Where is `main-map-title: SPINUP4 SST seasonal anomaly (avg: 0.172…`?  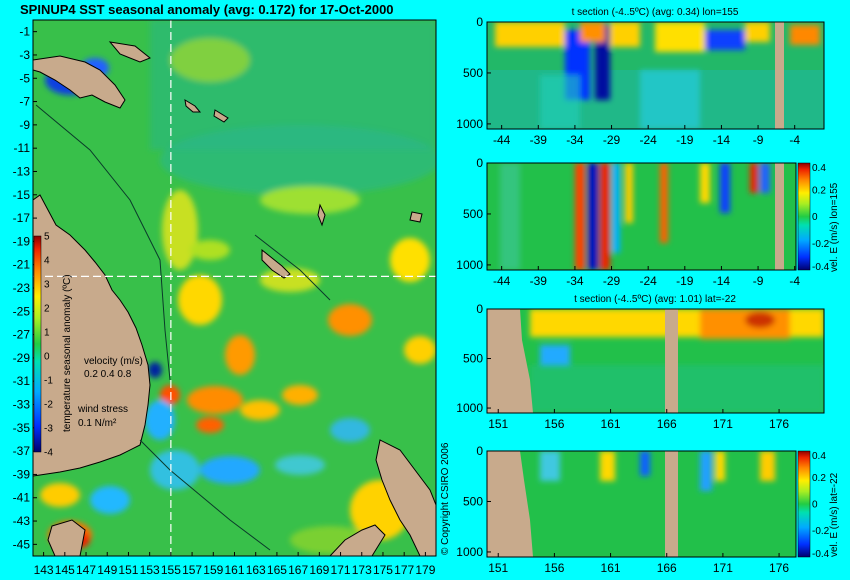 main-map-title: SPINUP4 SST seasonal anomaly (avg: 0.172… is located at coordinates (207, 9).